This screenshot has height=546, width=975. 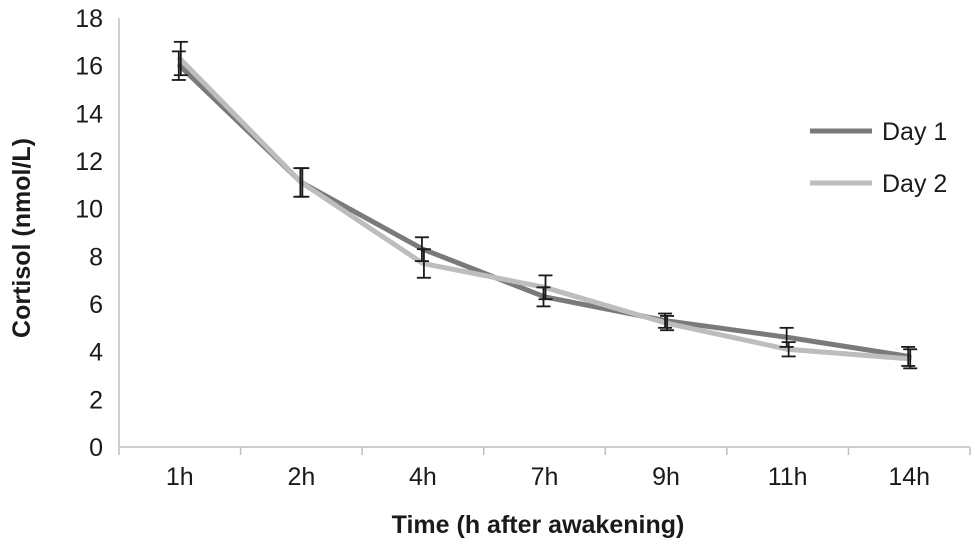 What do you see at coordinates (914, 132) in the screenshot?
I see `legend-label-1: Day 1` at bounding box center [914, 132].